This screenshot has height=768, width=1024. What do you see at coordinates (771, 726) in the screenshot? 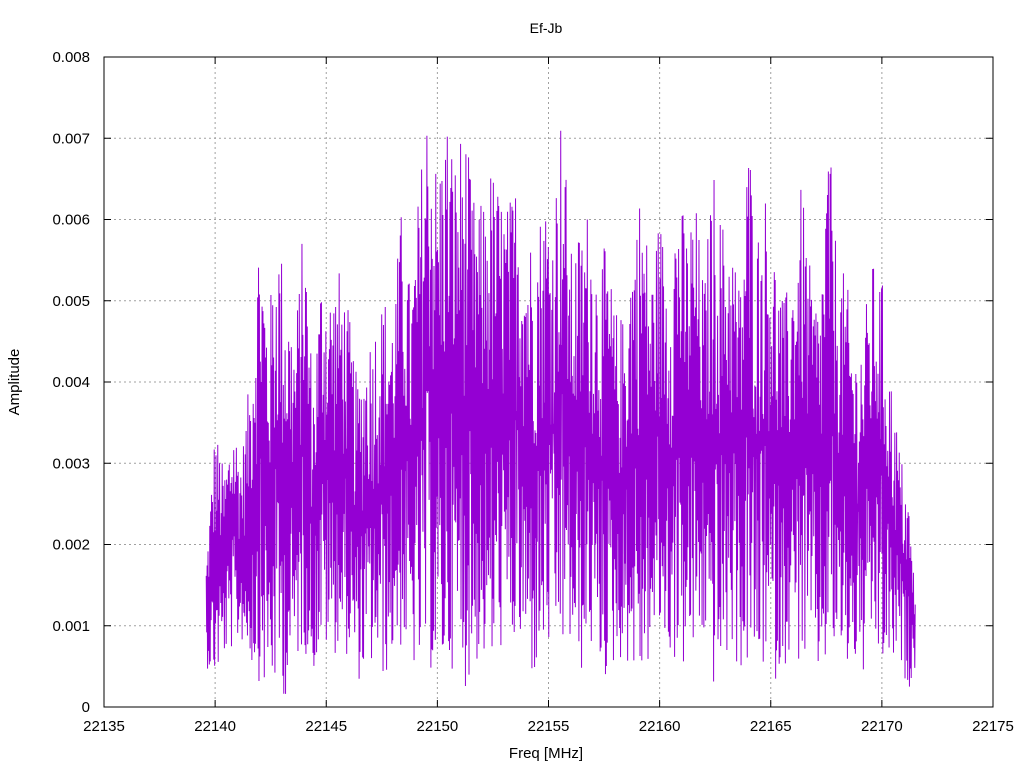
I see `x-tick-label: 22165` at bounding box center [771, 726].